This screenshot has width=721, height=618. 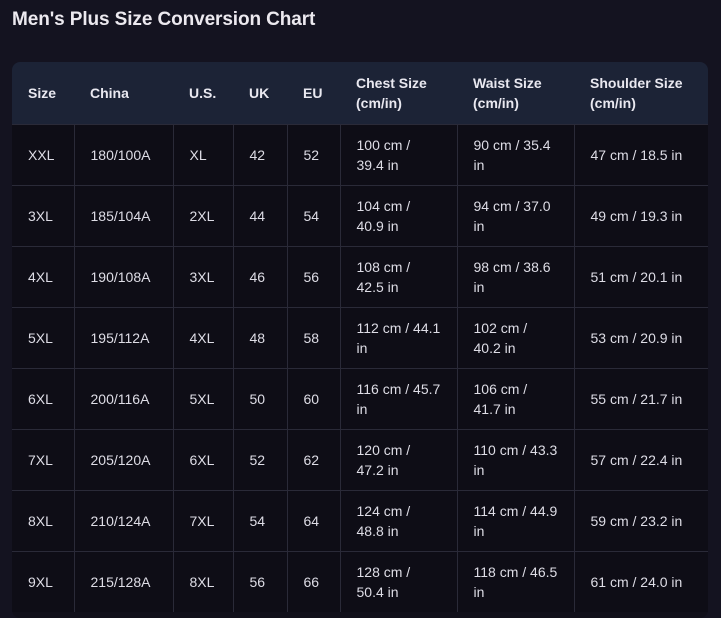 I want to click on cell-us: 4XL, so click(x=202, y=337).